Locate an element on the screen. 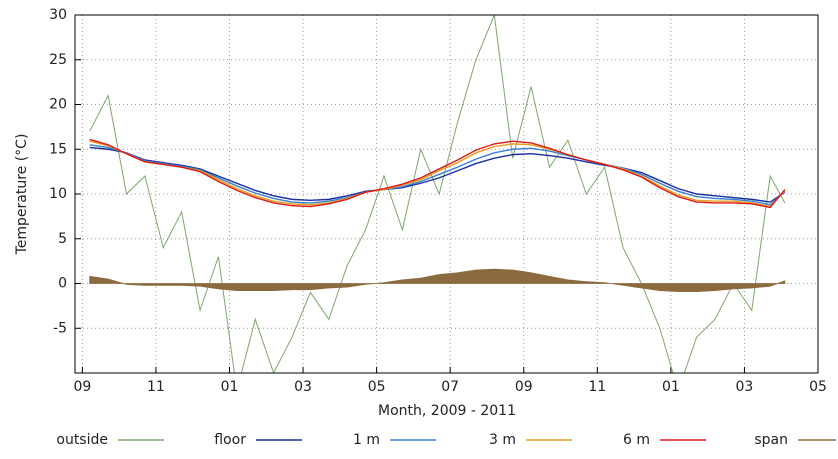 The image size is (838, 459). legend-label: floor is located at coordinates (230, 440).